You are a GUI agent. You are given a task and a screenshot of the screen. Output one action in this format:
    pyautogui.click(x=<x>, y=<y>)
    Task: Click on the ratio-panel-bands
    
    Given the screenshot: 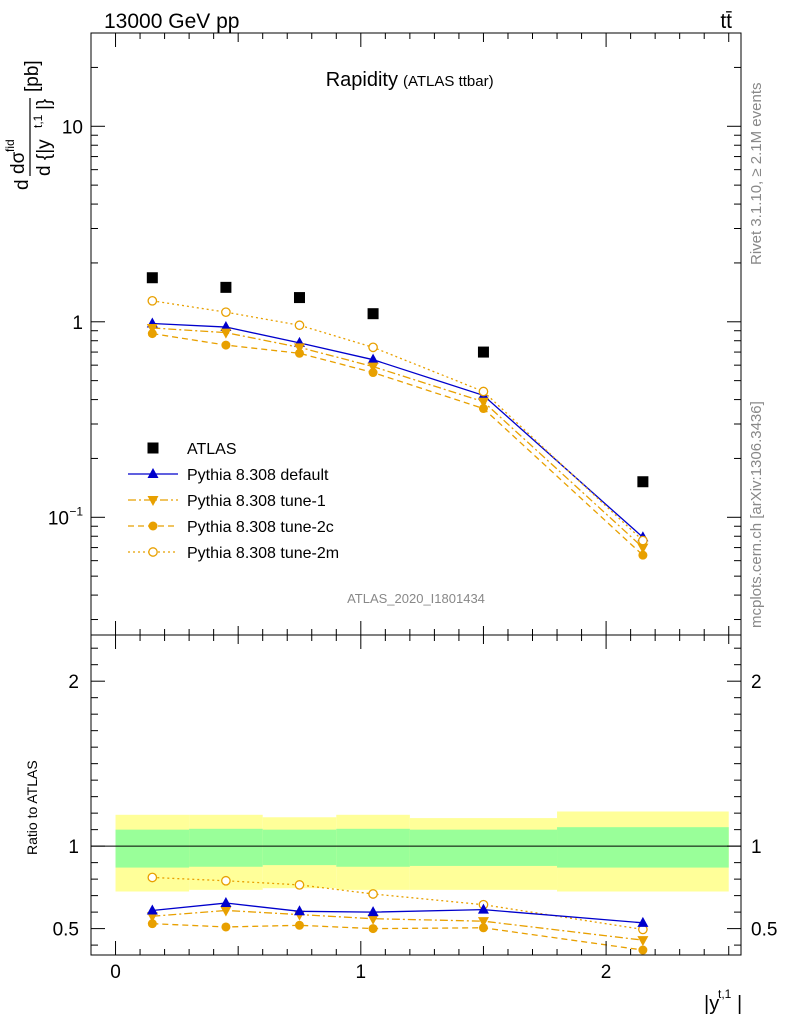 What is the action you would take?
    pyautogui.click(x=416, y=851)
    